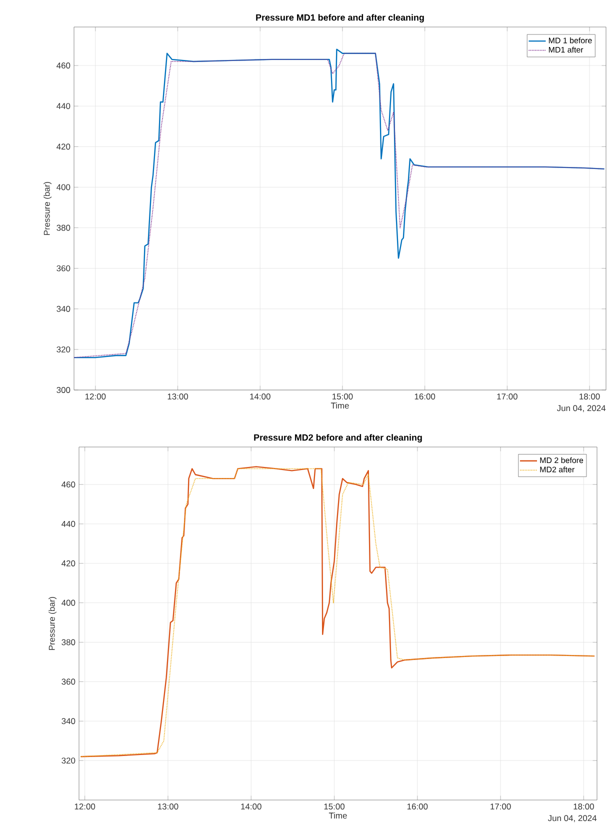 Image resolution: width=612 pixels, height=836 pixels. What do you see at coordinates (338, 438) in the screenshot?
I see `chart-title: Pressure MD2 before and after cleaning` at bounding box center [338, 438].